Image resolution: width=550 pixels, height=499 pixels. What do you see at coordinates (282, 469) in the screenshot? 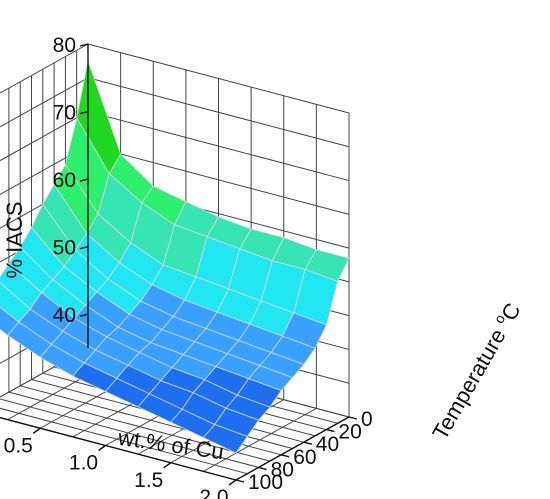
I see `temperature-tick-label: 80` at bounding box center [282, 469].